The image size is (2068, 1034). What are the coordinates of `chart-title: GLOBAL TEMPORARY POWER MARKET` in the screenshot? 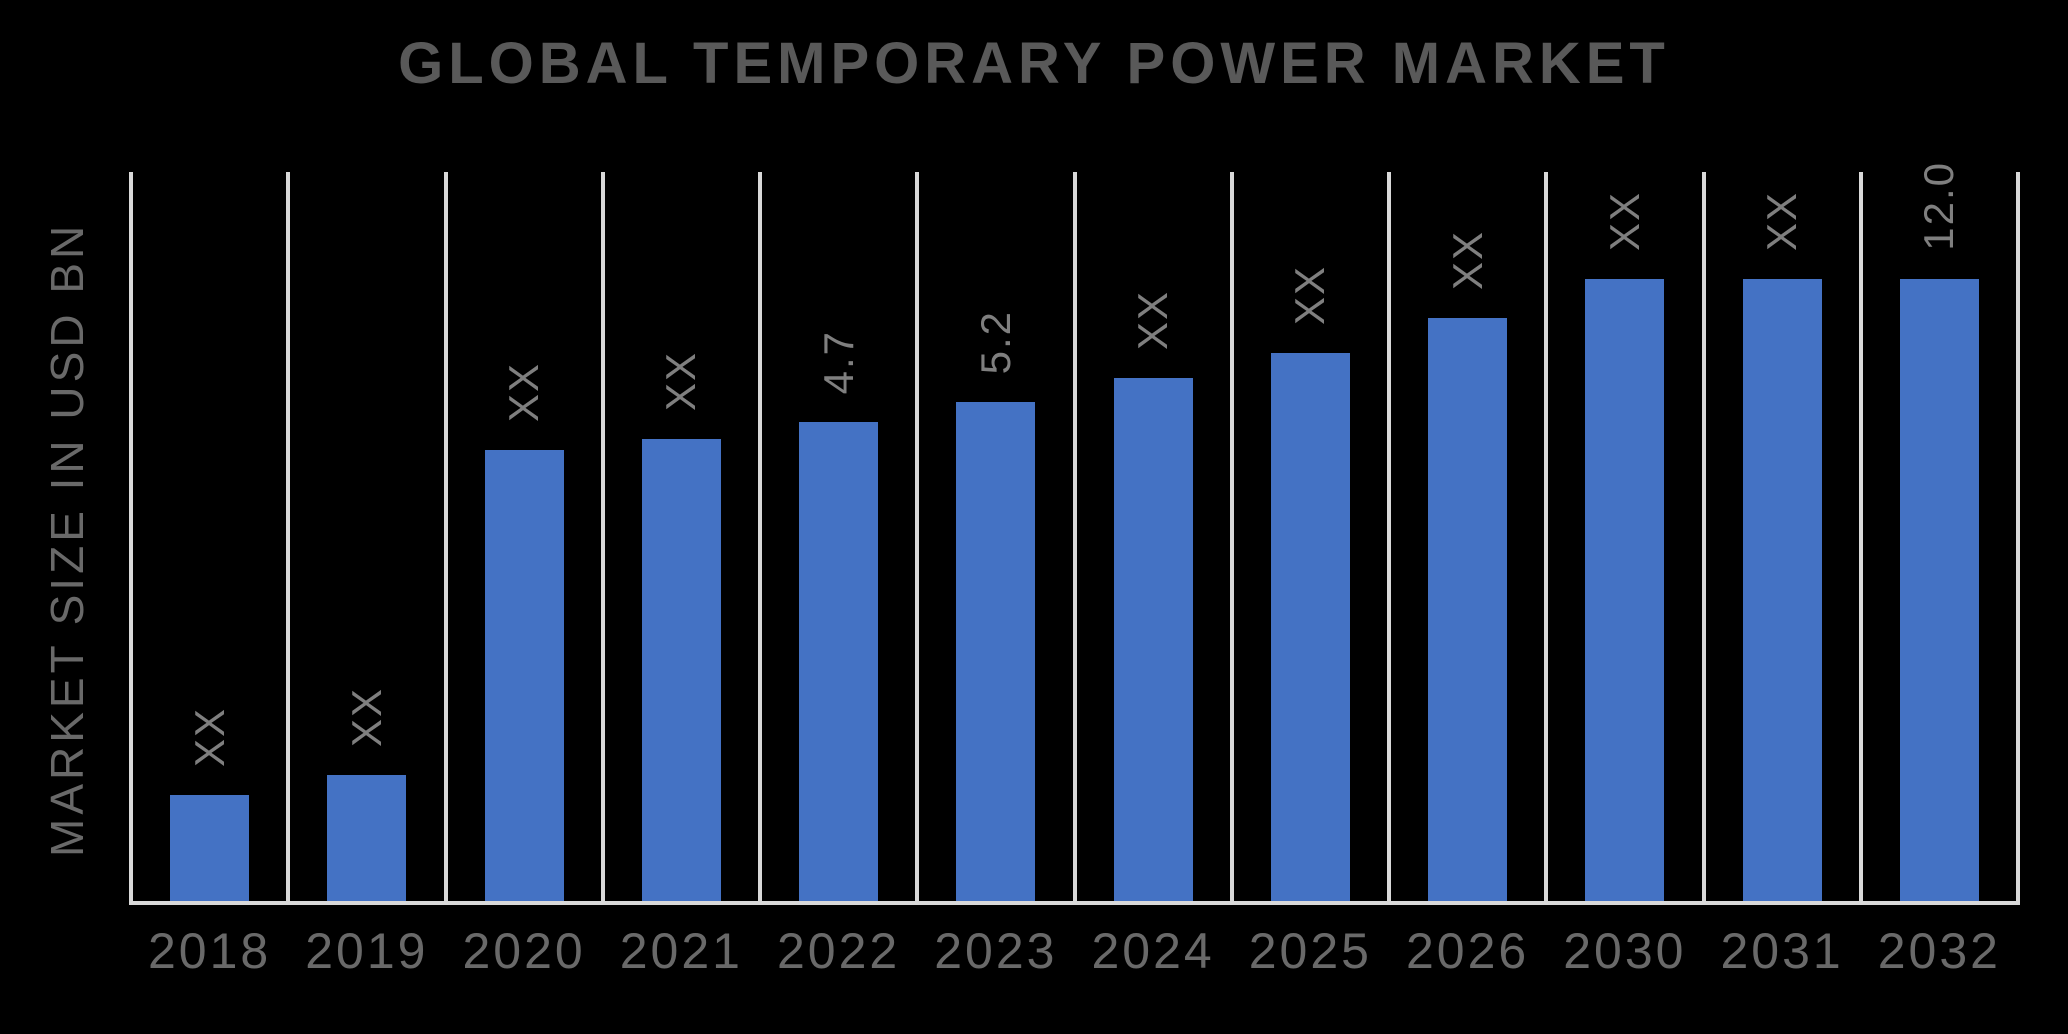 It's located at (1034, 63).